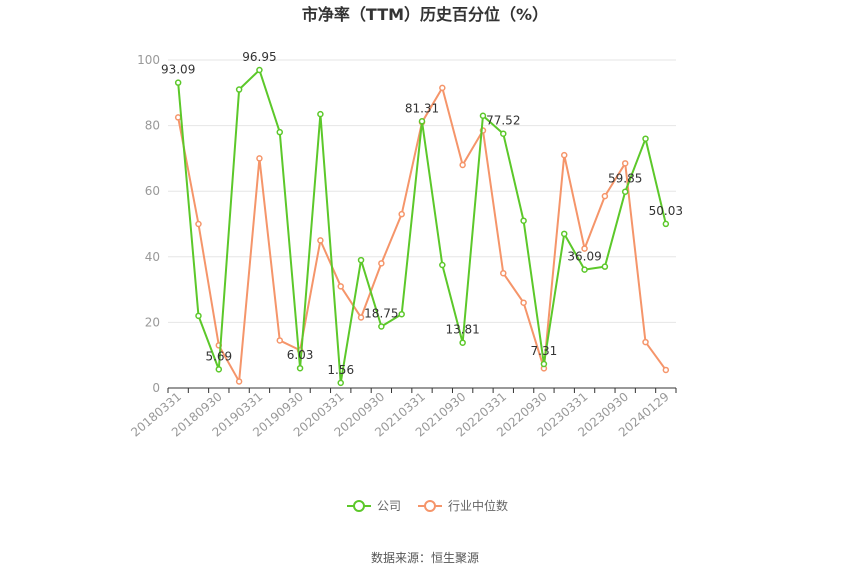  I want to click on y-tick-label: 60, so click(152, 191).